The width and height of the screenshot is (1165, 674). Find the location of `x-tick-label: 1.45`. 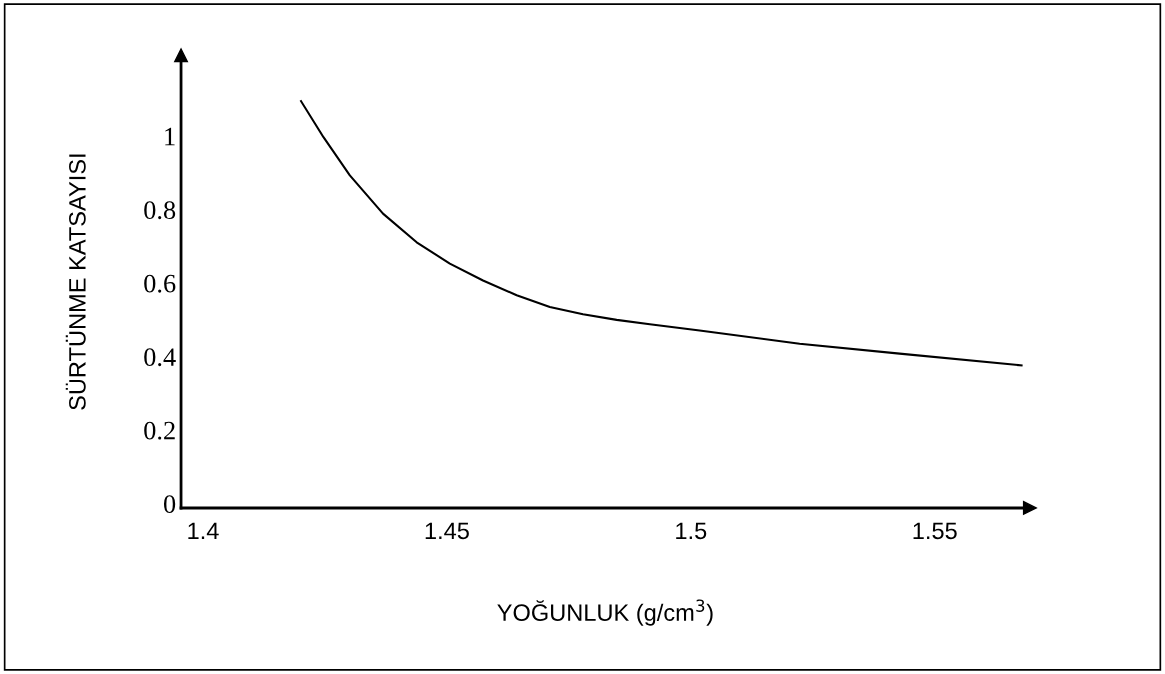

x-tick-label: 1.45 is located at coordinates (447, 531).